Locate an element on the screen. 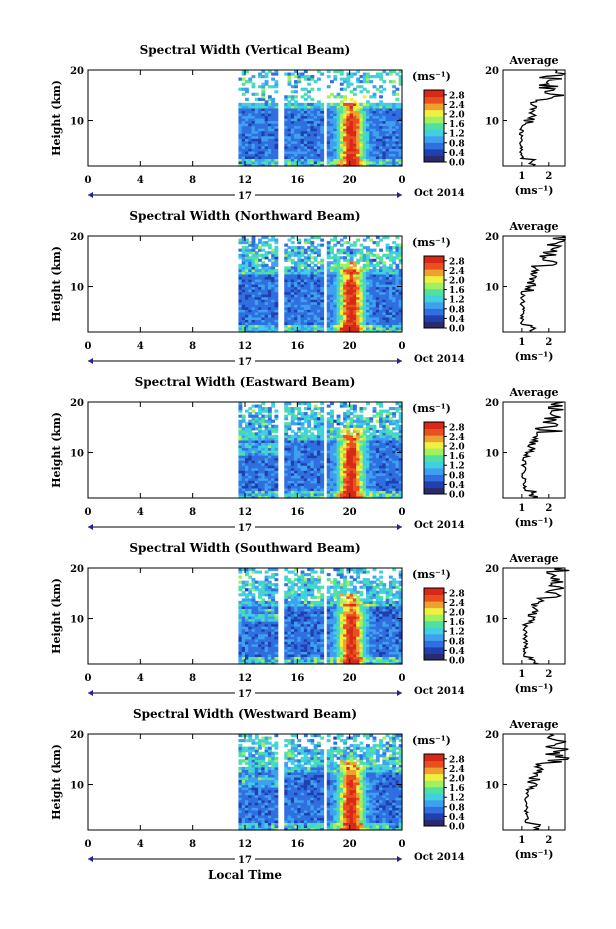  x-tick-label: 12 is located at coordinates (245, 346).